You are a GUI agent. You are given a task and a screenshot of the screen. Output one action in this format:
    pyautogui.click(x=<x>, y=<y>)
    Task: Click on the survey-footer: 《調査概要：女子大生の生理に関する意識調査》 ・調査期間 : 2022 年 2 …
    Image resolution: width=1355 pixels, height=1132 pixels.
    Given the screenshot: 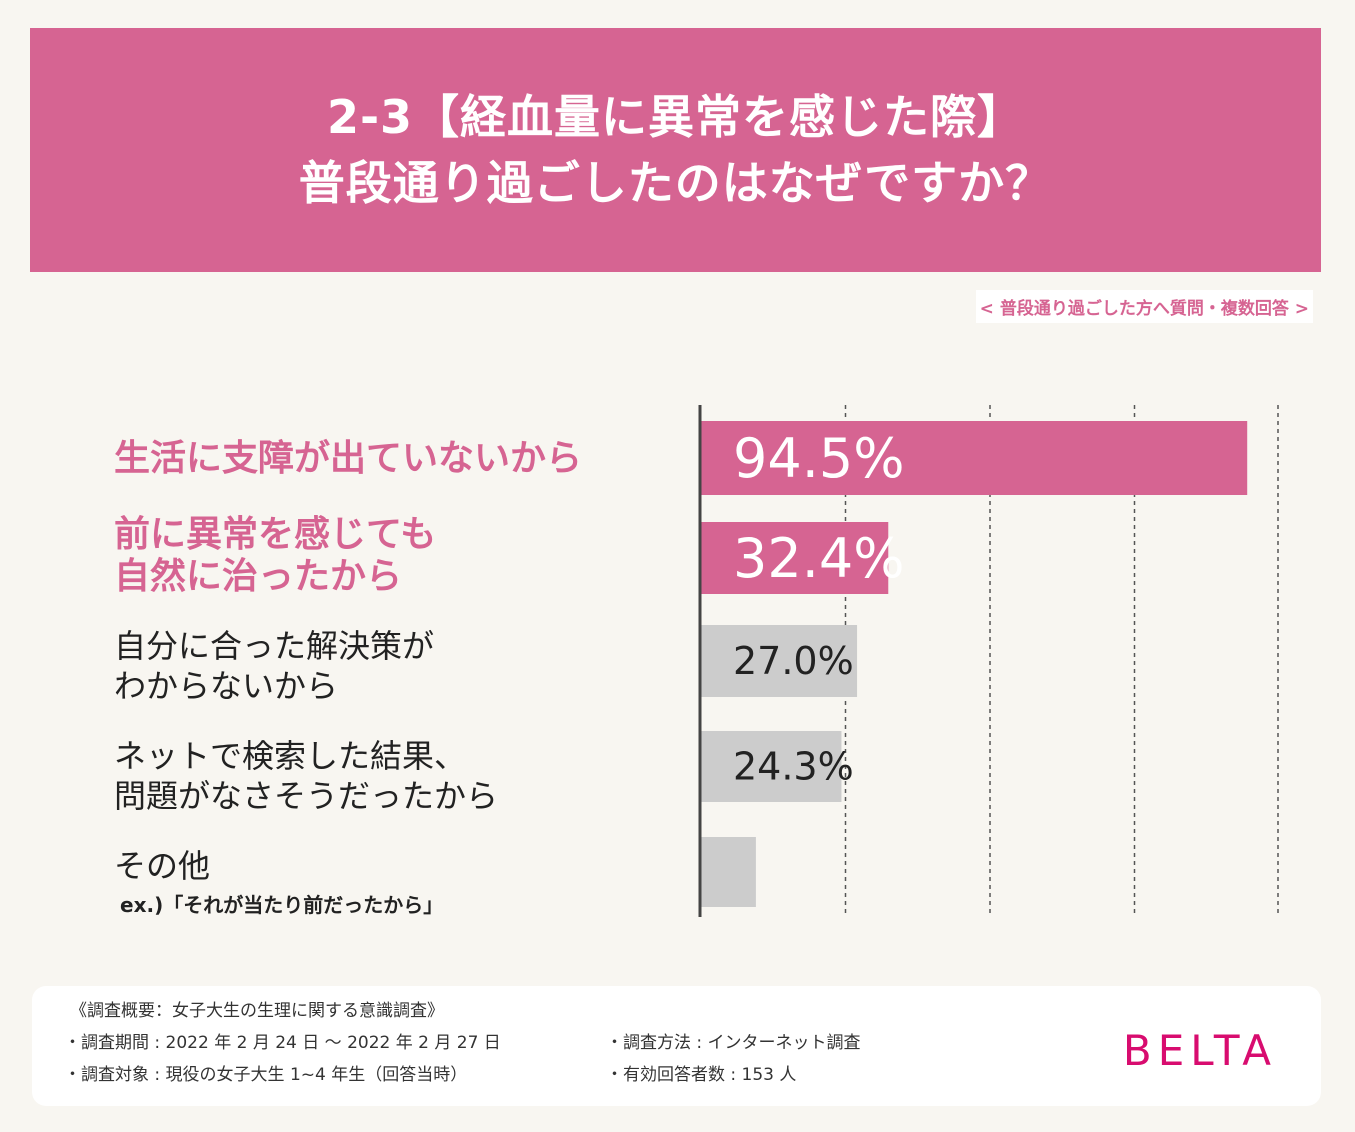 What is the action you would take?
    pyautogui.click(x=676, y=1046)
    